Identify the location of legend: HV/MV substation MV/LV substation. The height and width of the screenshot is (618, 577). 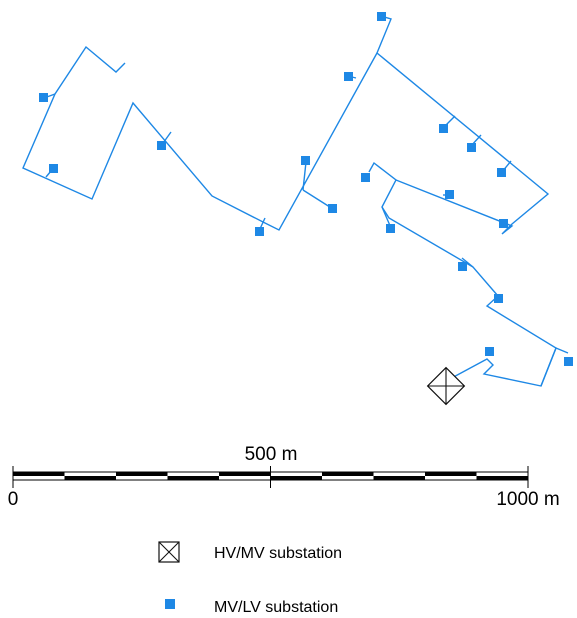
(250, 578).